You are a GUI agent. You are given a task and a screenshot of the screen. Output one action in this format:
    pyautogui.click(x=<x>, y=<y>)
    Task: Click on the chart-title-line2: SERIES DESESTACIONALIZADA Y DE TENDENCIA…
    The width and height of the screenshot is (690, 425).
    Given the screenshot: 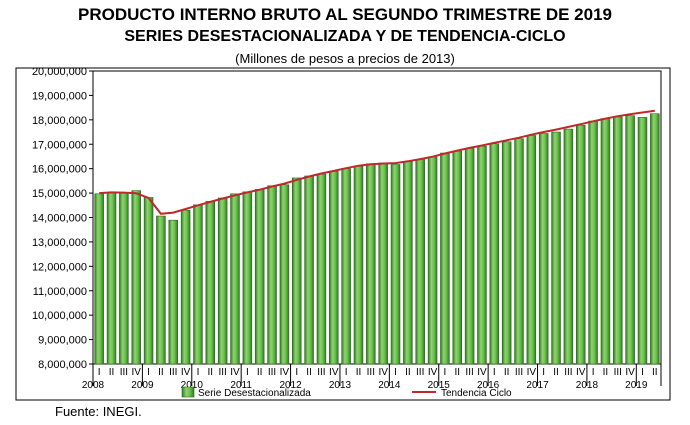 What is the action you would take?
    pyautogui.click(x=345, y=36)
    